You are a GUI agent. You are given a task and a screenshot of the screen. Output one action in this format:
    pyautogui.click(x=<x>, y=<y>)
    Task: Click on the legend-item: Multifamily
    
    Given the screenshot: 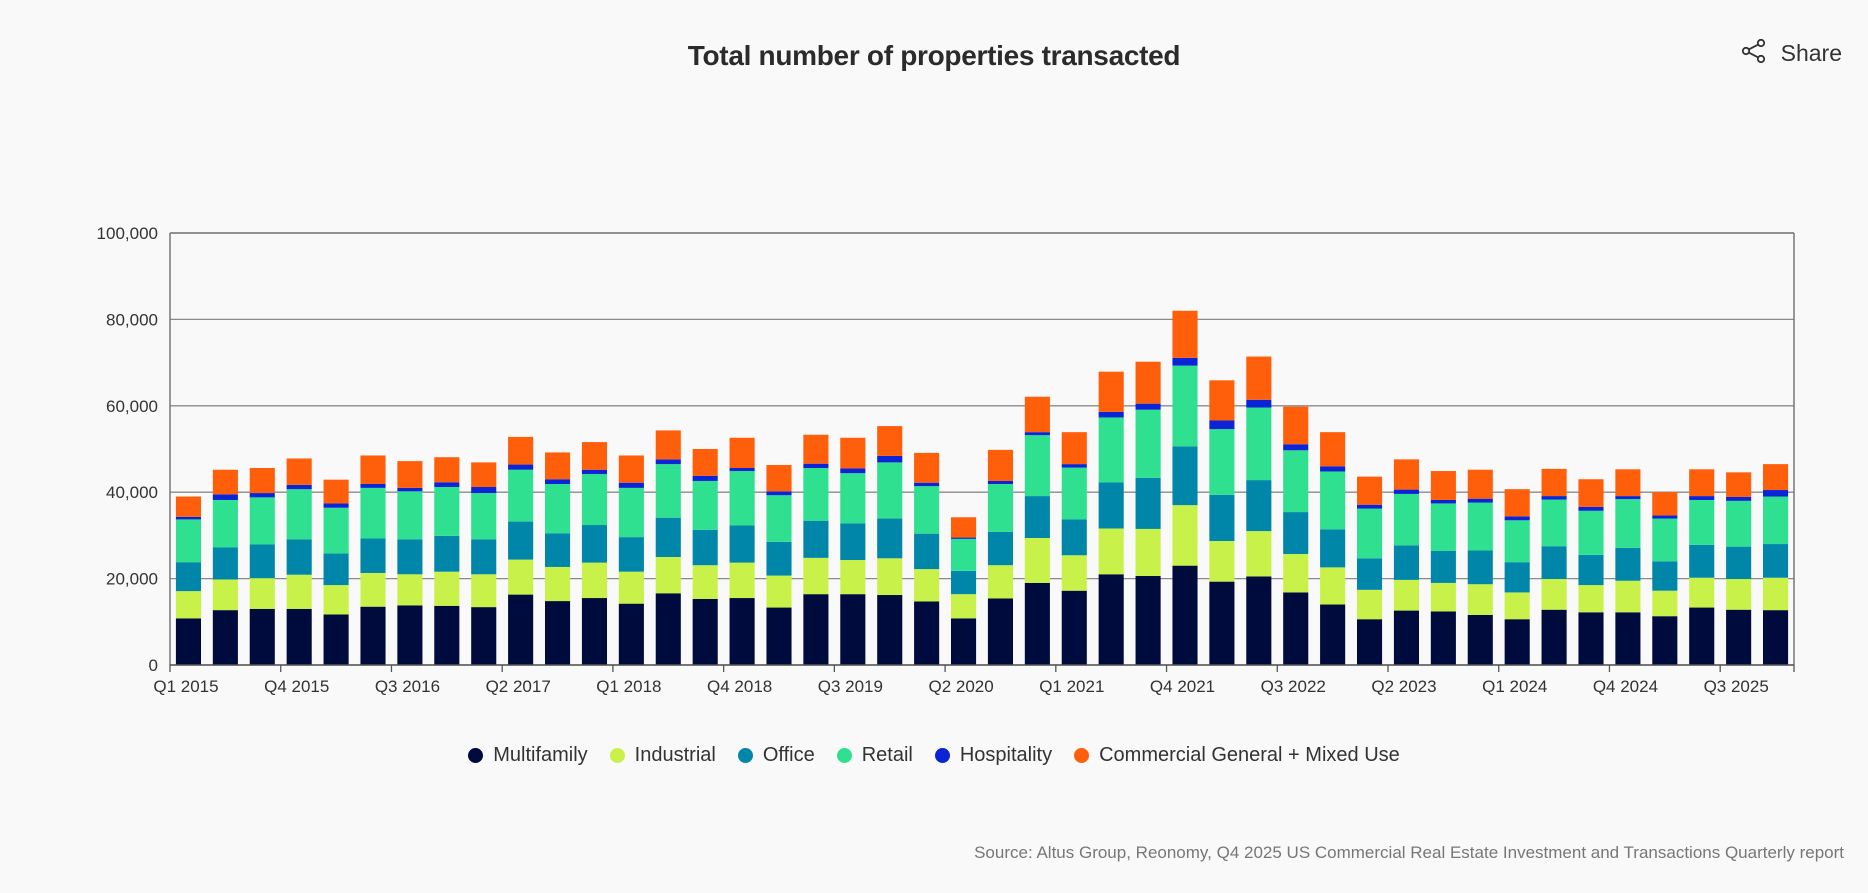 What is the action you would take?
    pyautogui.click(x=528, y=755)
    